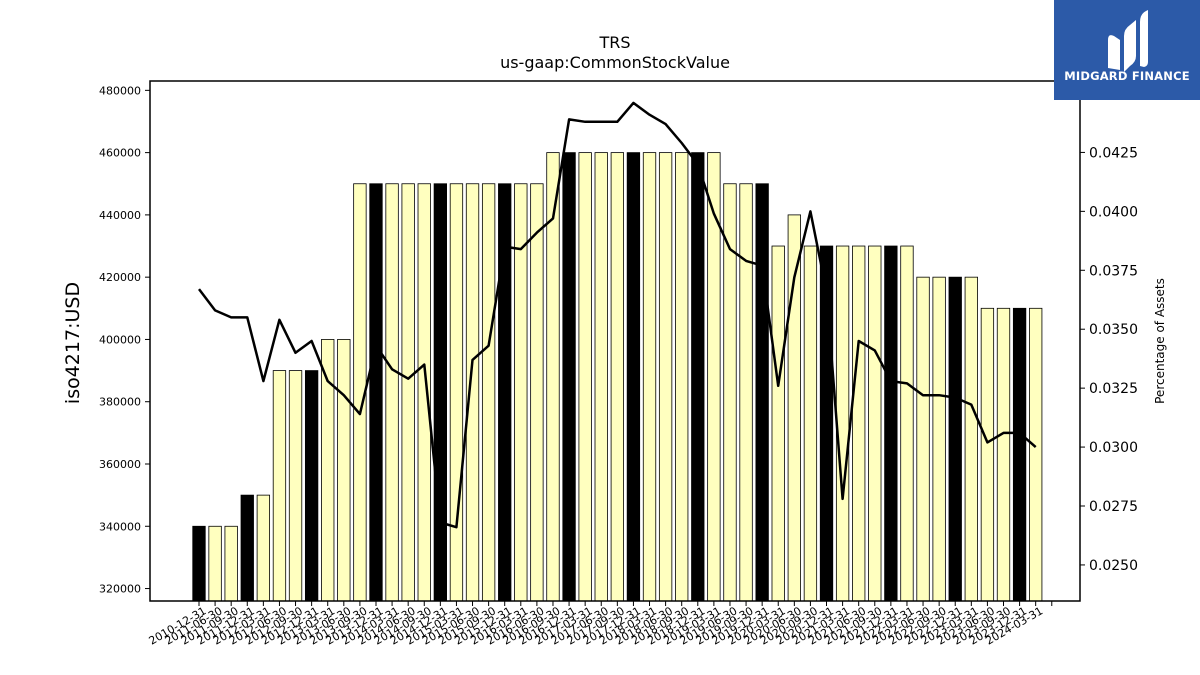  What do you see at coordinates (1113, 153) in the screenshot?
I see `y2-tick-label: 0.0425` at bounding box center [1113, 153].